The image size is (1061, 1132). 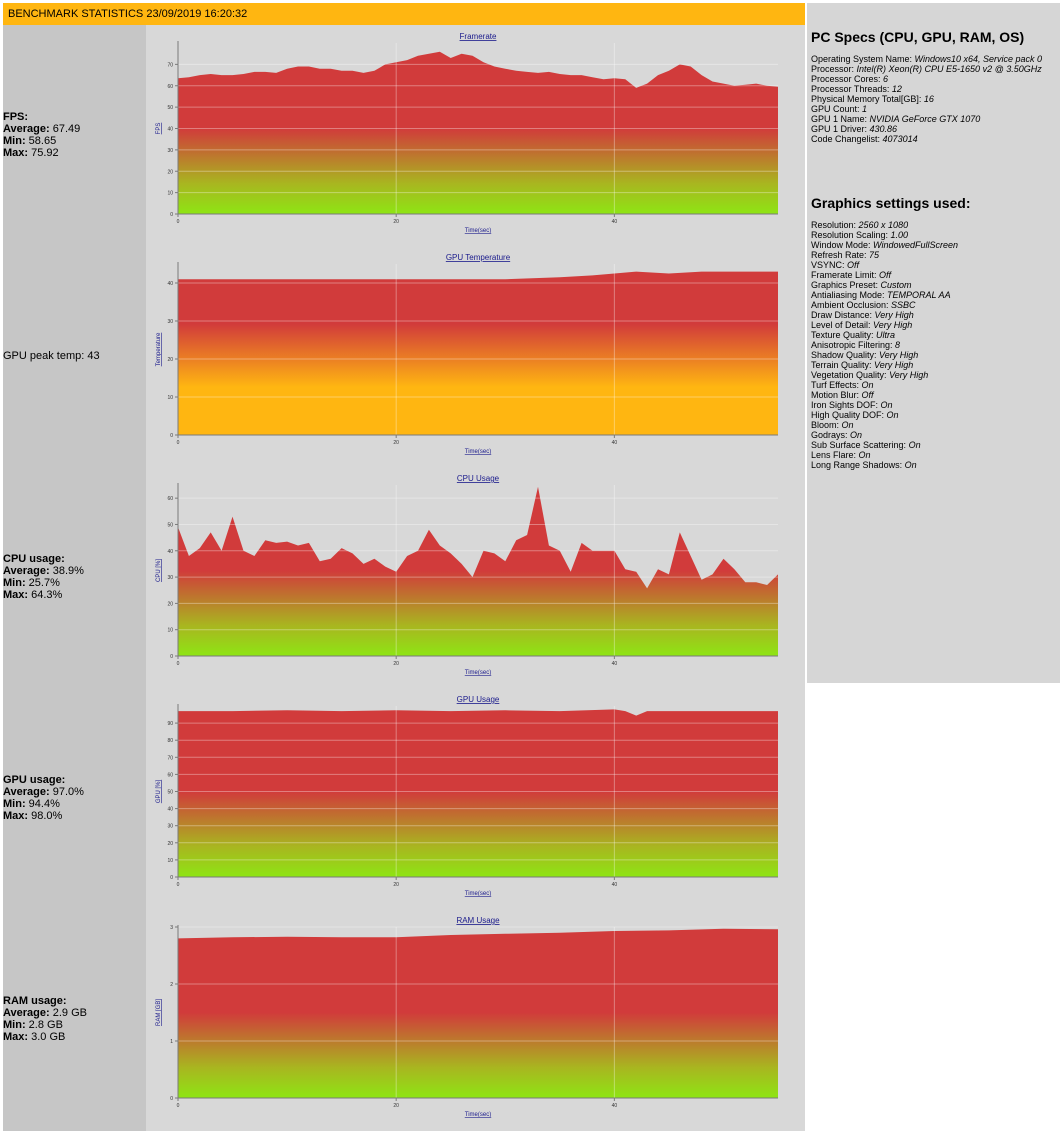 I want to click on y-tick-label: 20, so click(x=170, y=604).